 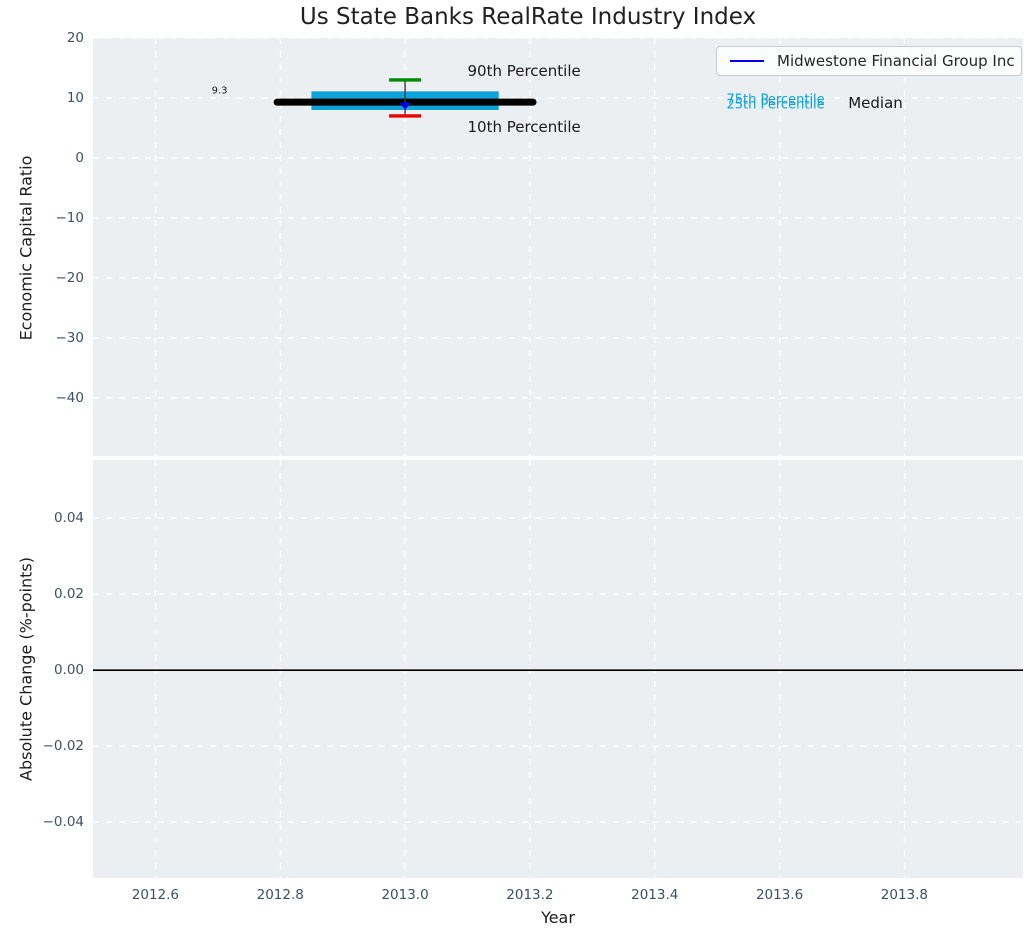 I want to click on y-tick-label: −40, so click(x=70, y=397).